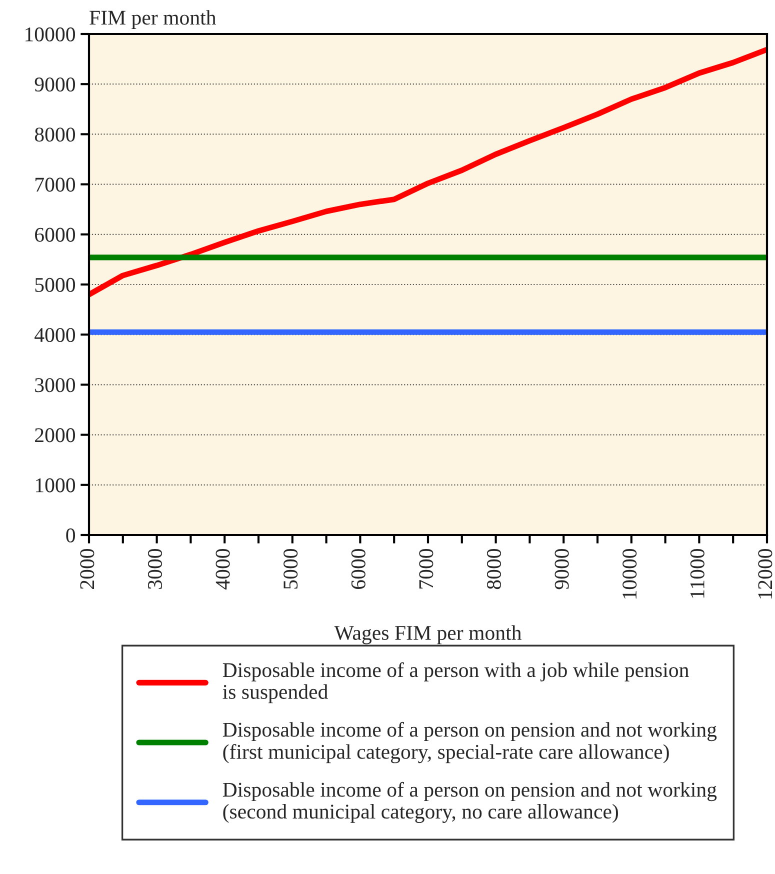  What do you see at coordinates (55, 235) in the screenshot?
I see `y-tick-label: 6000` at bounding box center [55, 235].